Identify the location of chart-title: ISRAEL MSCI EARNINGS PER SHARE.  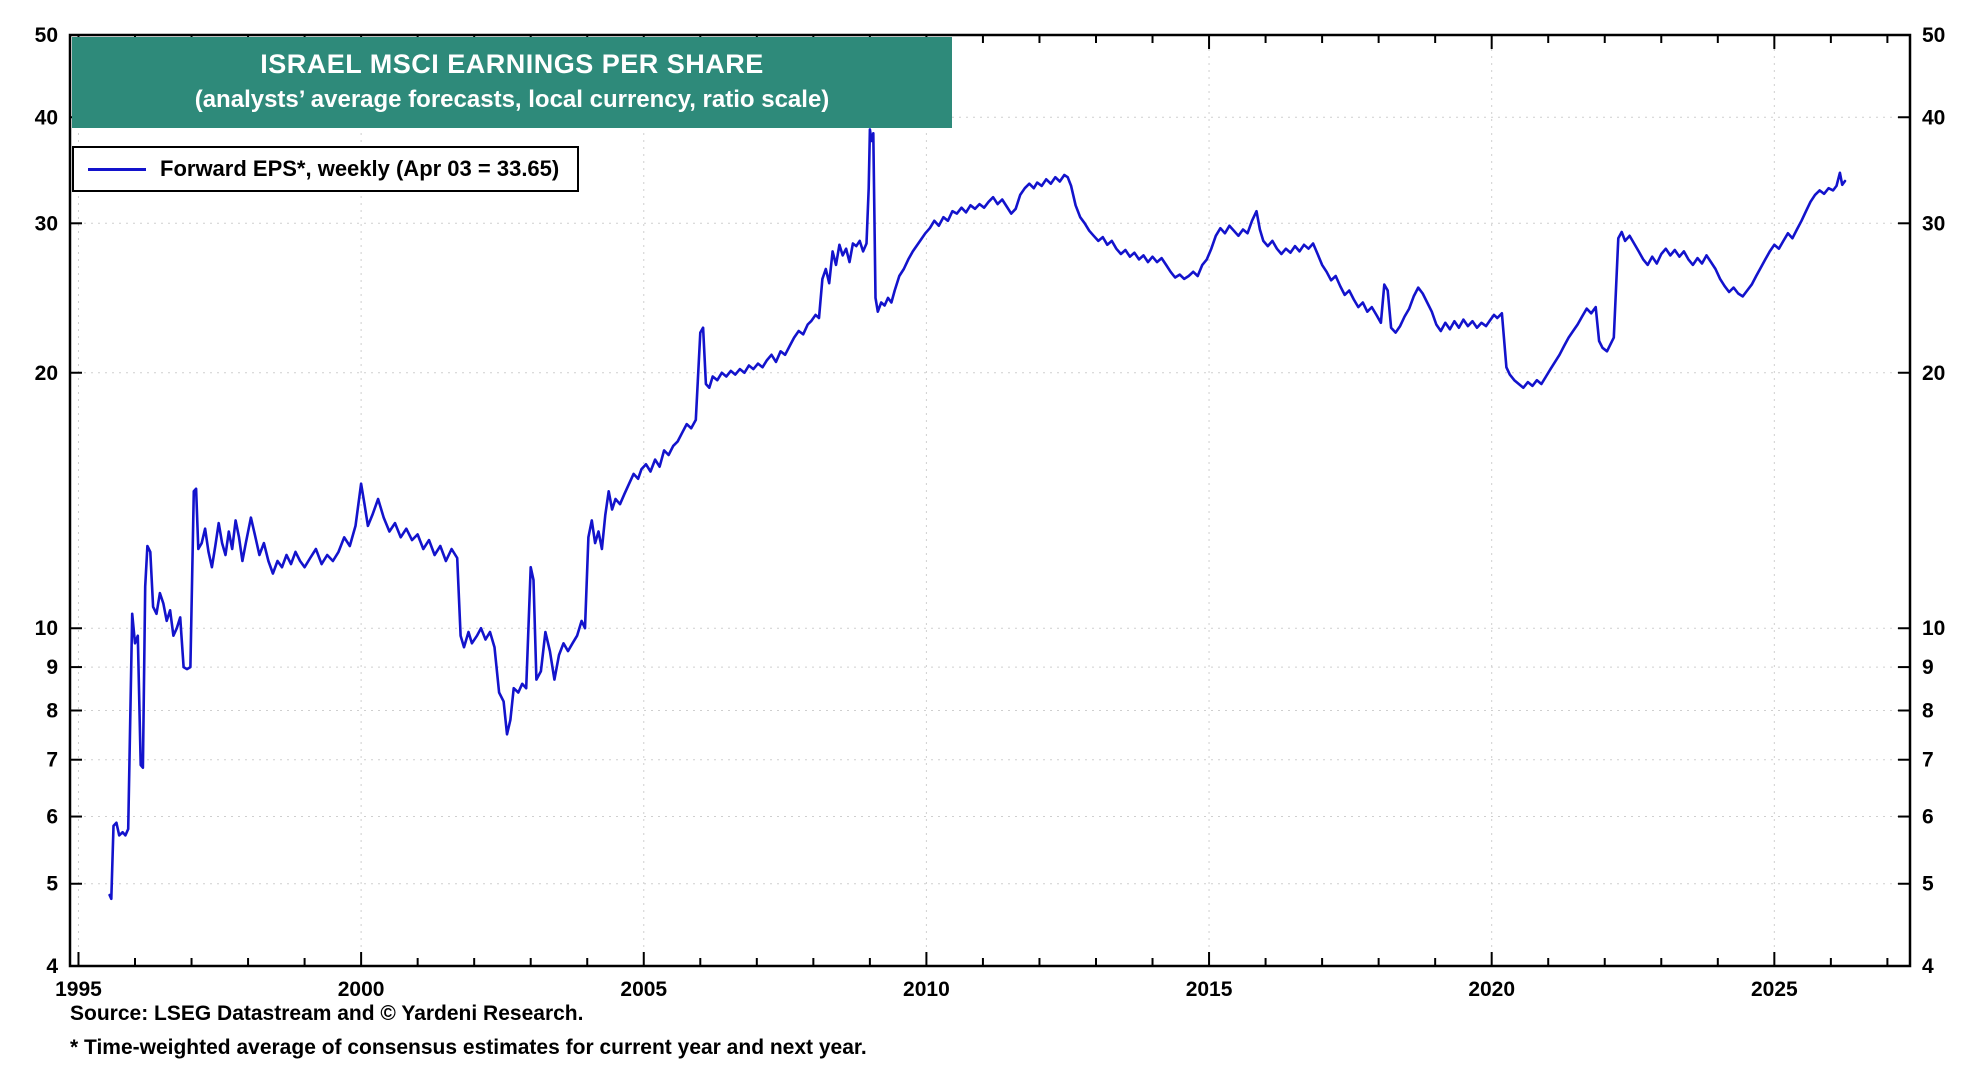
(512, 64).